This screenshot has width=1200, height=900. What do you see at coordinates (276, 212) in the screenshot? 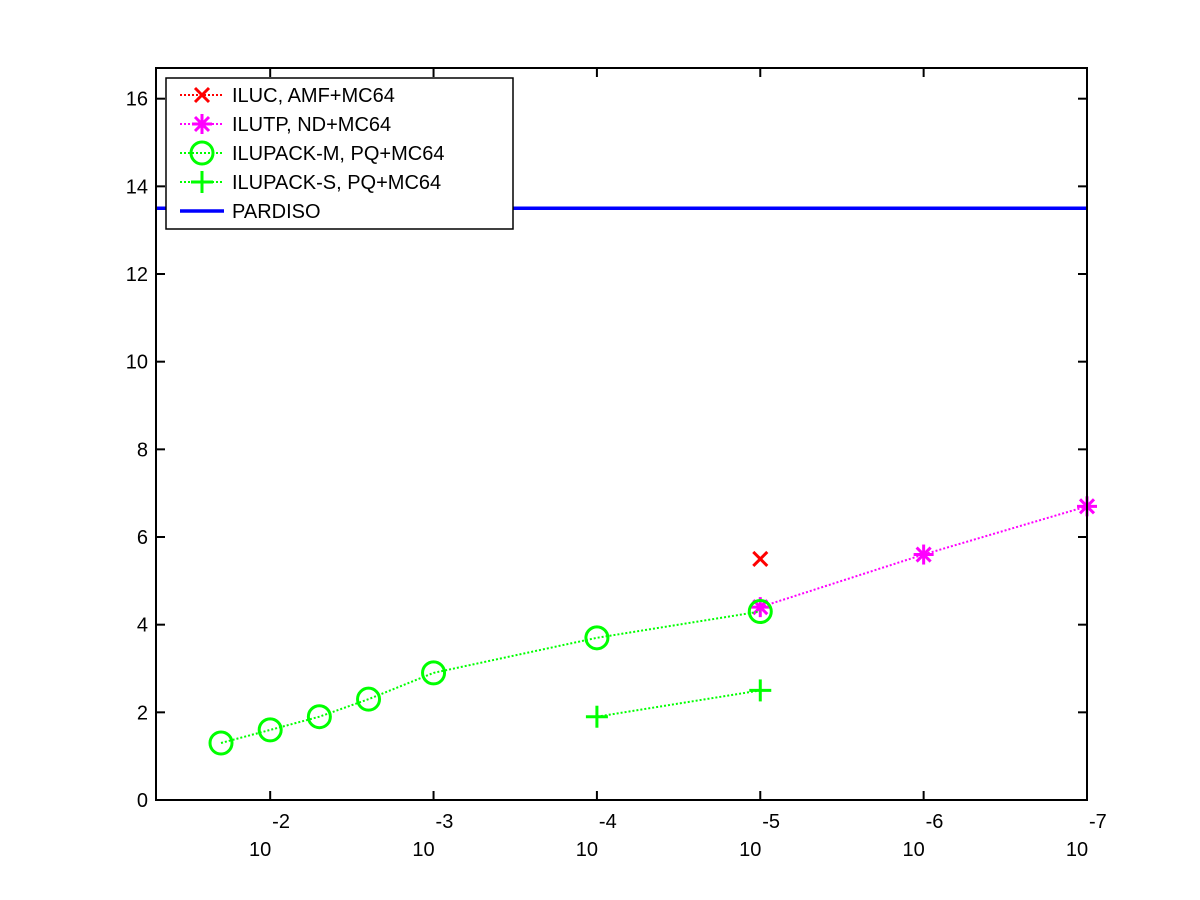
I see `legend-label: PARDISO` at bounding box center [276, 212].